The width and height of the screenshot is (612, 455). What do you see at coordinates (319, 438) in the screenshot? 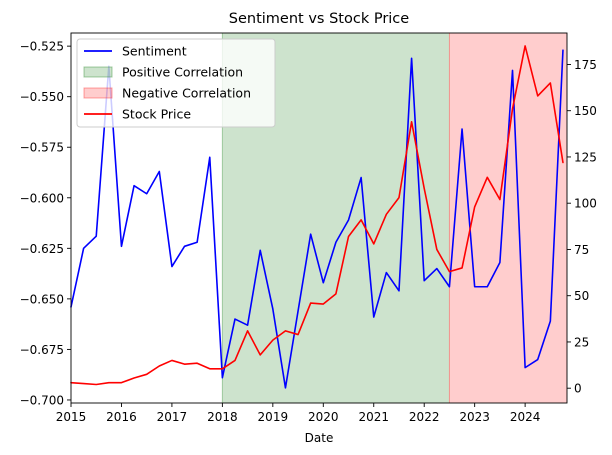
I see `x-axis-label: Date` at bounding box center [319, 438].